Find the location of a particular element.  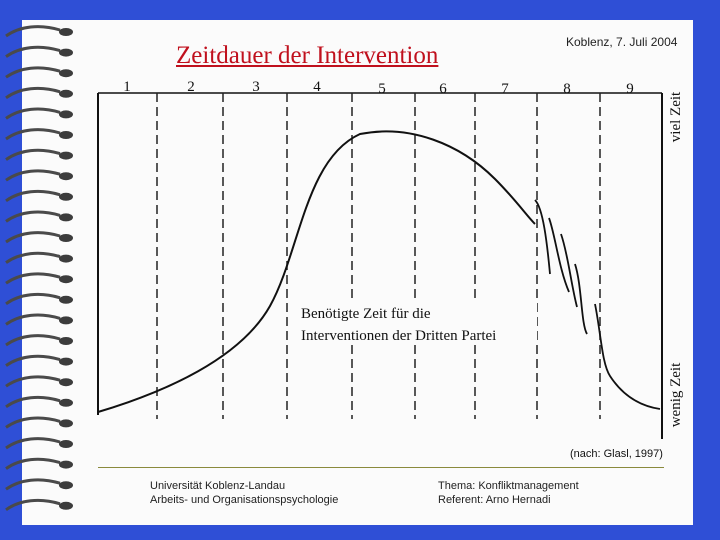

stage-label-5: 5 is located at coordinates (382, 89).